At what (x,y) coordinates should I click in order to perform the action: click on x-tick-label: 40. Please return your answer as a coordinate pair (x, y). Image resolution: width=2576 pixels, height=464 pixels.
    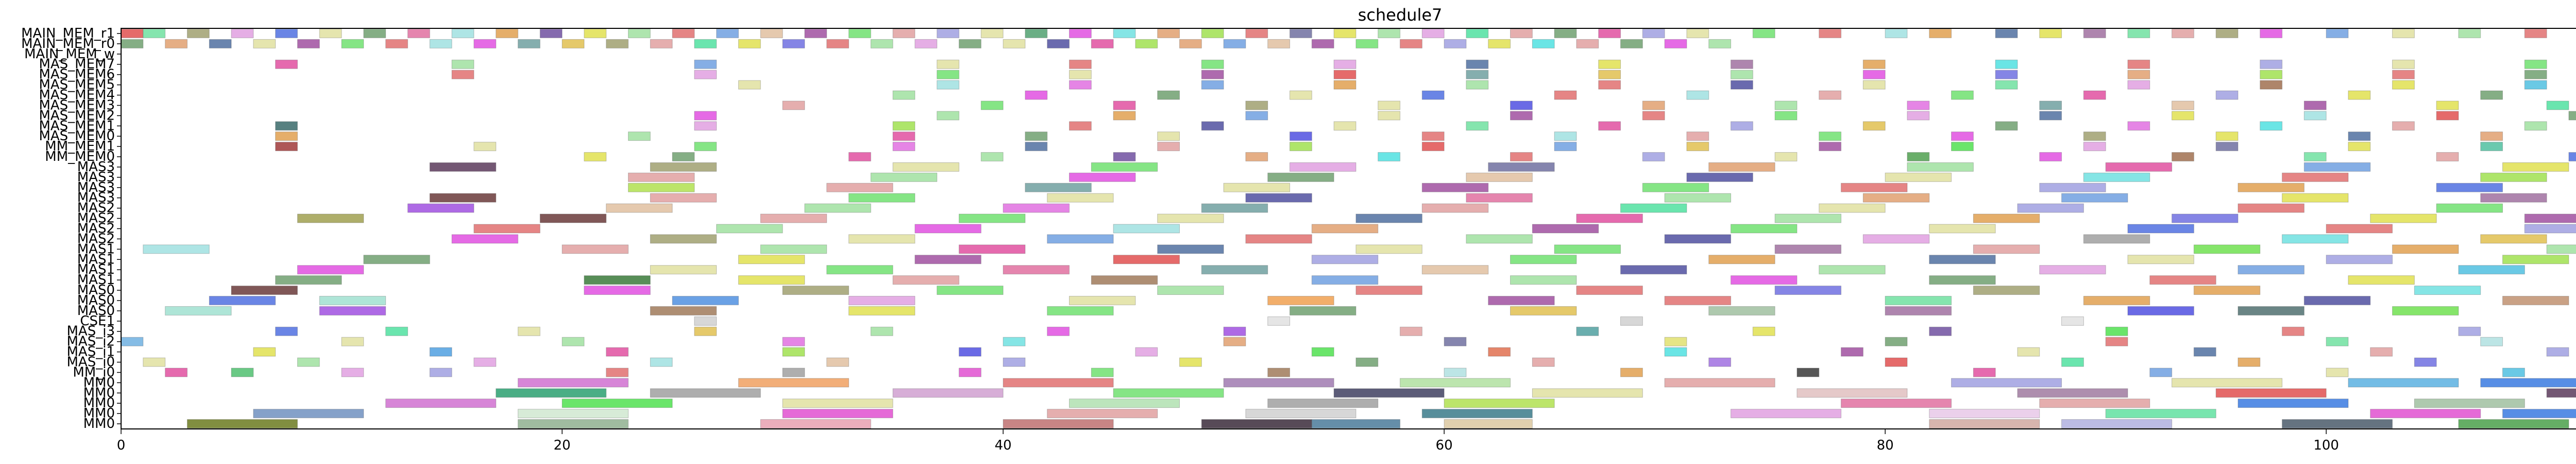
    Looking at the image, I should click on (1003, 445).